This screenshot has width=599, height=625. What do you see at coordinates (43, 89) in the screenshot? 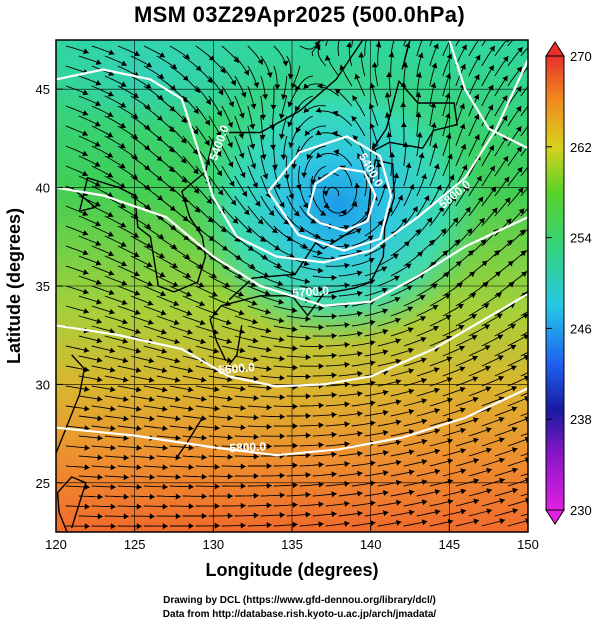
I see `y-tick-label: 45` at bounding box center [43, 89].